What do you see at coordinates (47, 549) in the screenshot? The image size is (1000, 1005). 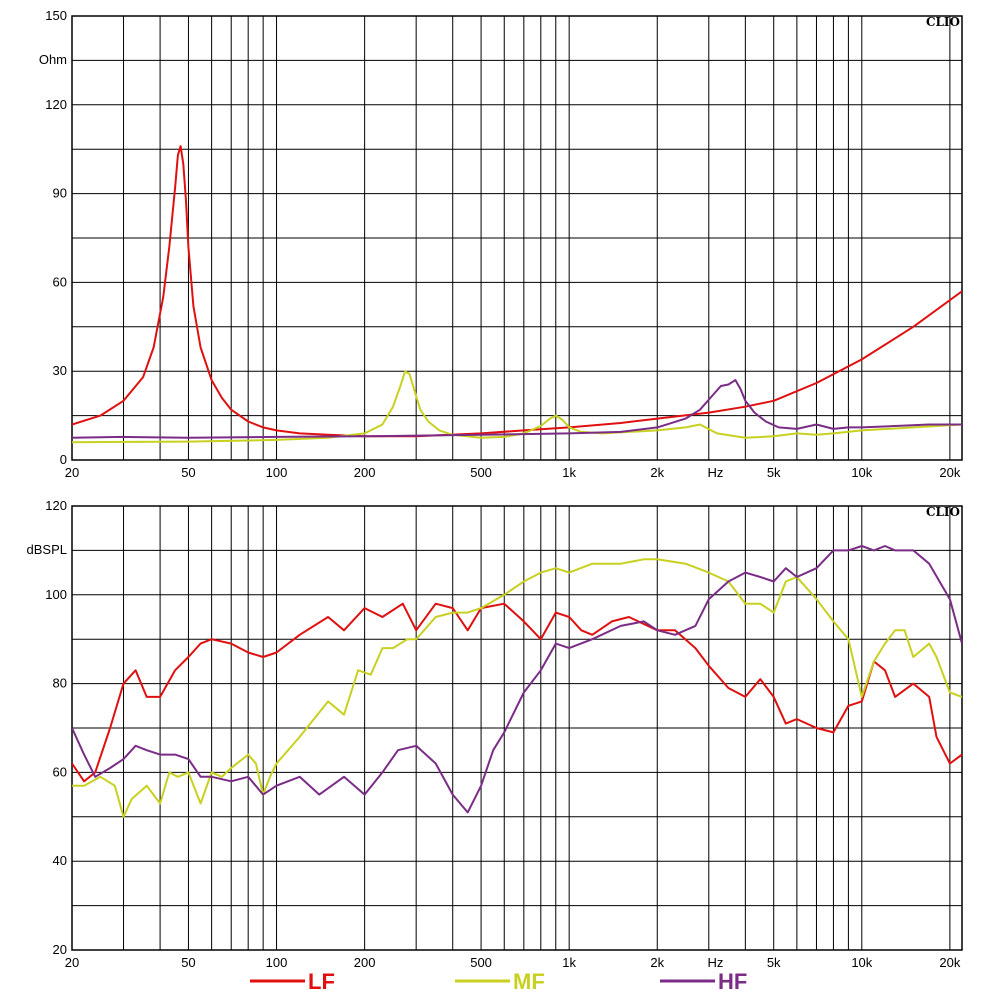 I see `y-axis-unit-label: dBSPL` at bounding box center [47, 549].